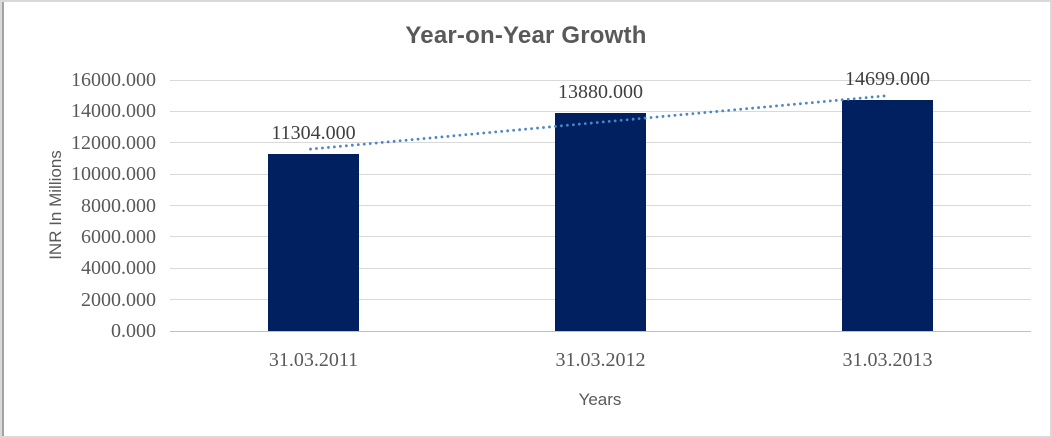  Describe the element at coordinates (118, 205) in the screenshot. I see `y-tick-label: 8000.000` at that location.